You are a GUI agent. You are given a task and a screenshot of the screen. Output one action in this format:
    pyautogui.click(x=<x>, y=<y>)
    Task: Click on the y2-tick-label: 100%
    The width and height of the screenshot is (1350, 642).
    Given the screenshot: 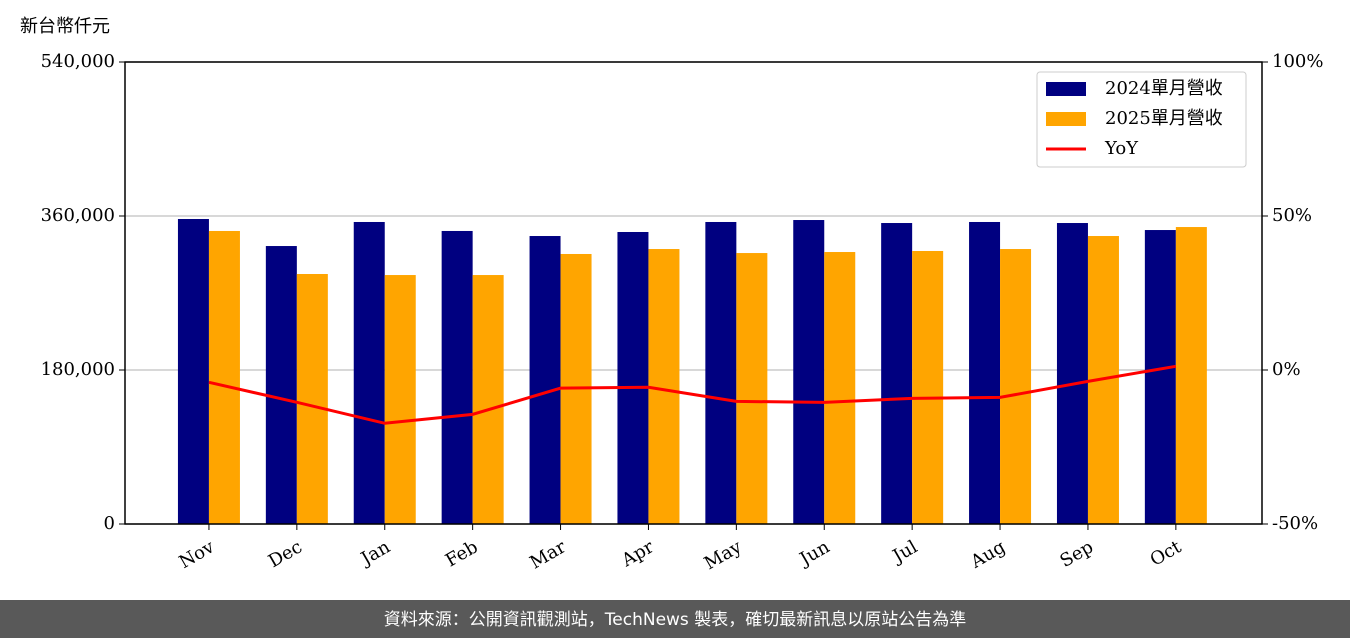 What is the action you would take?
    pyautogui.click(x=1297, y=61)
    